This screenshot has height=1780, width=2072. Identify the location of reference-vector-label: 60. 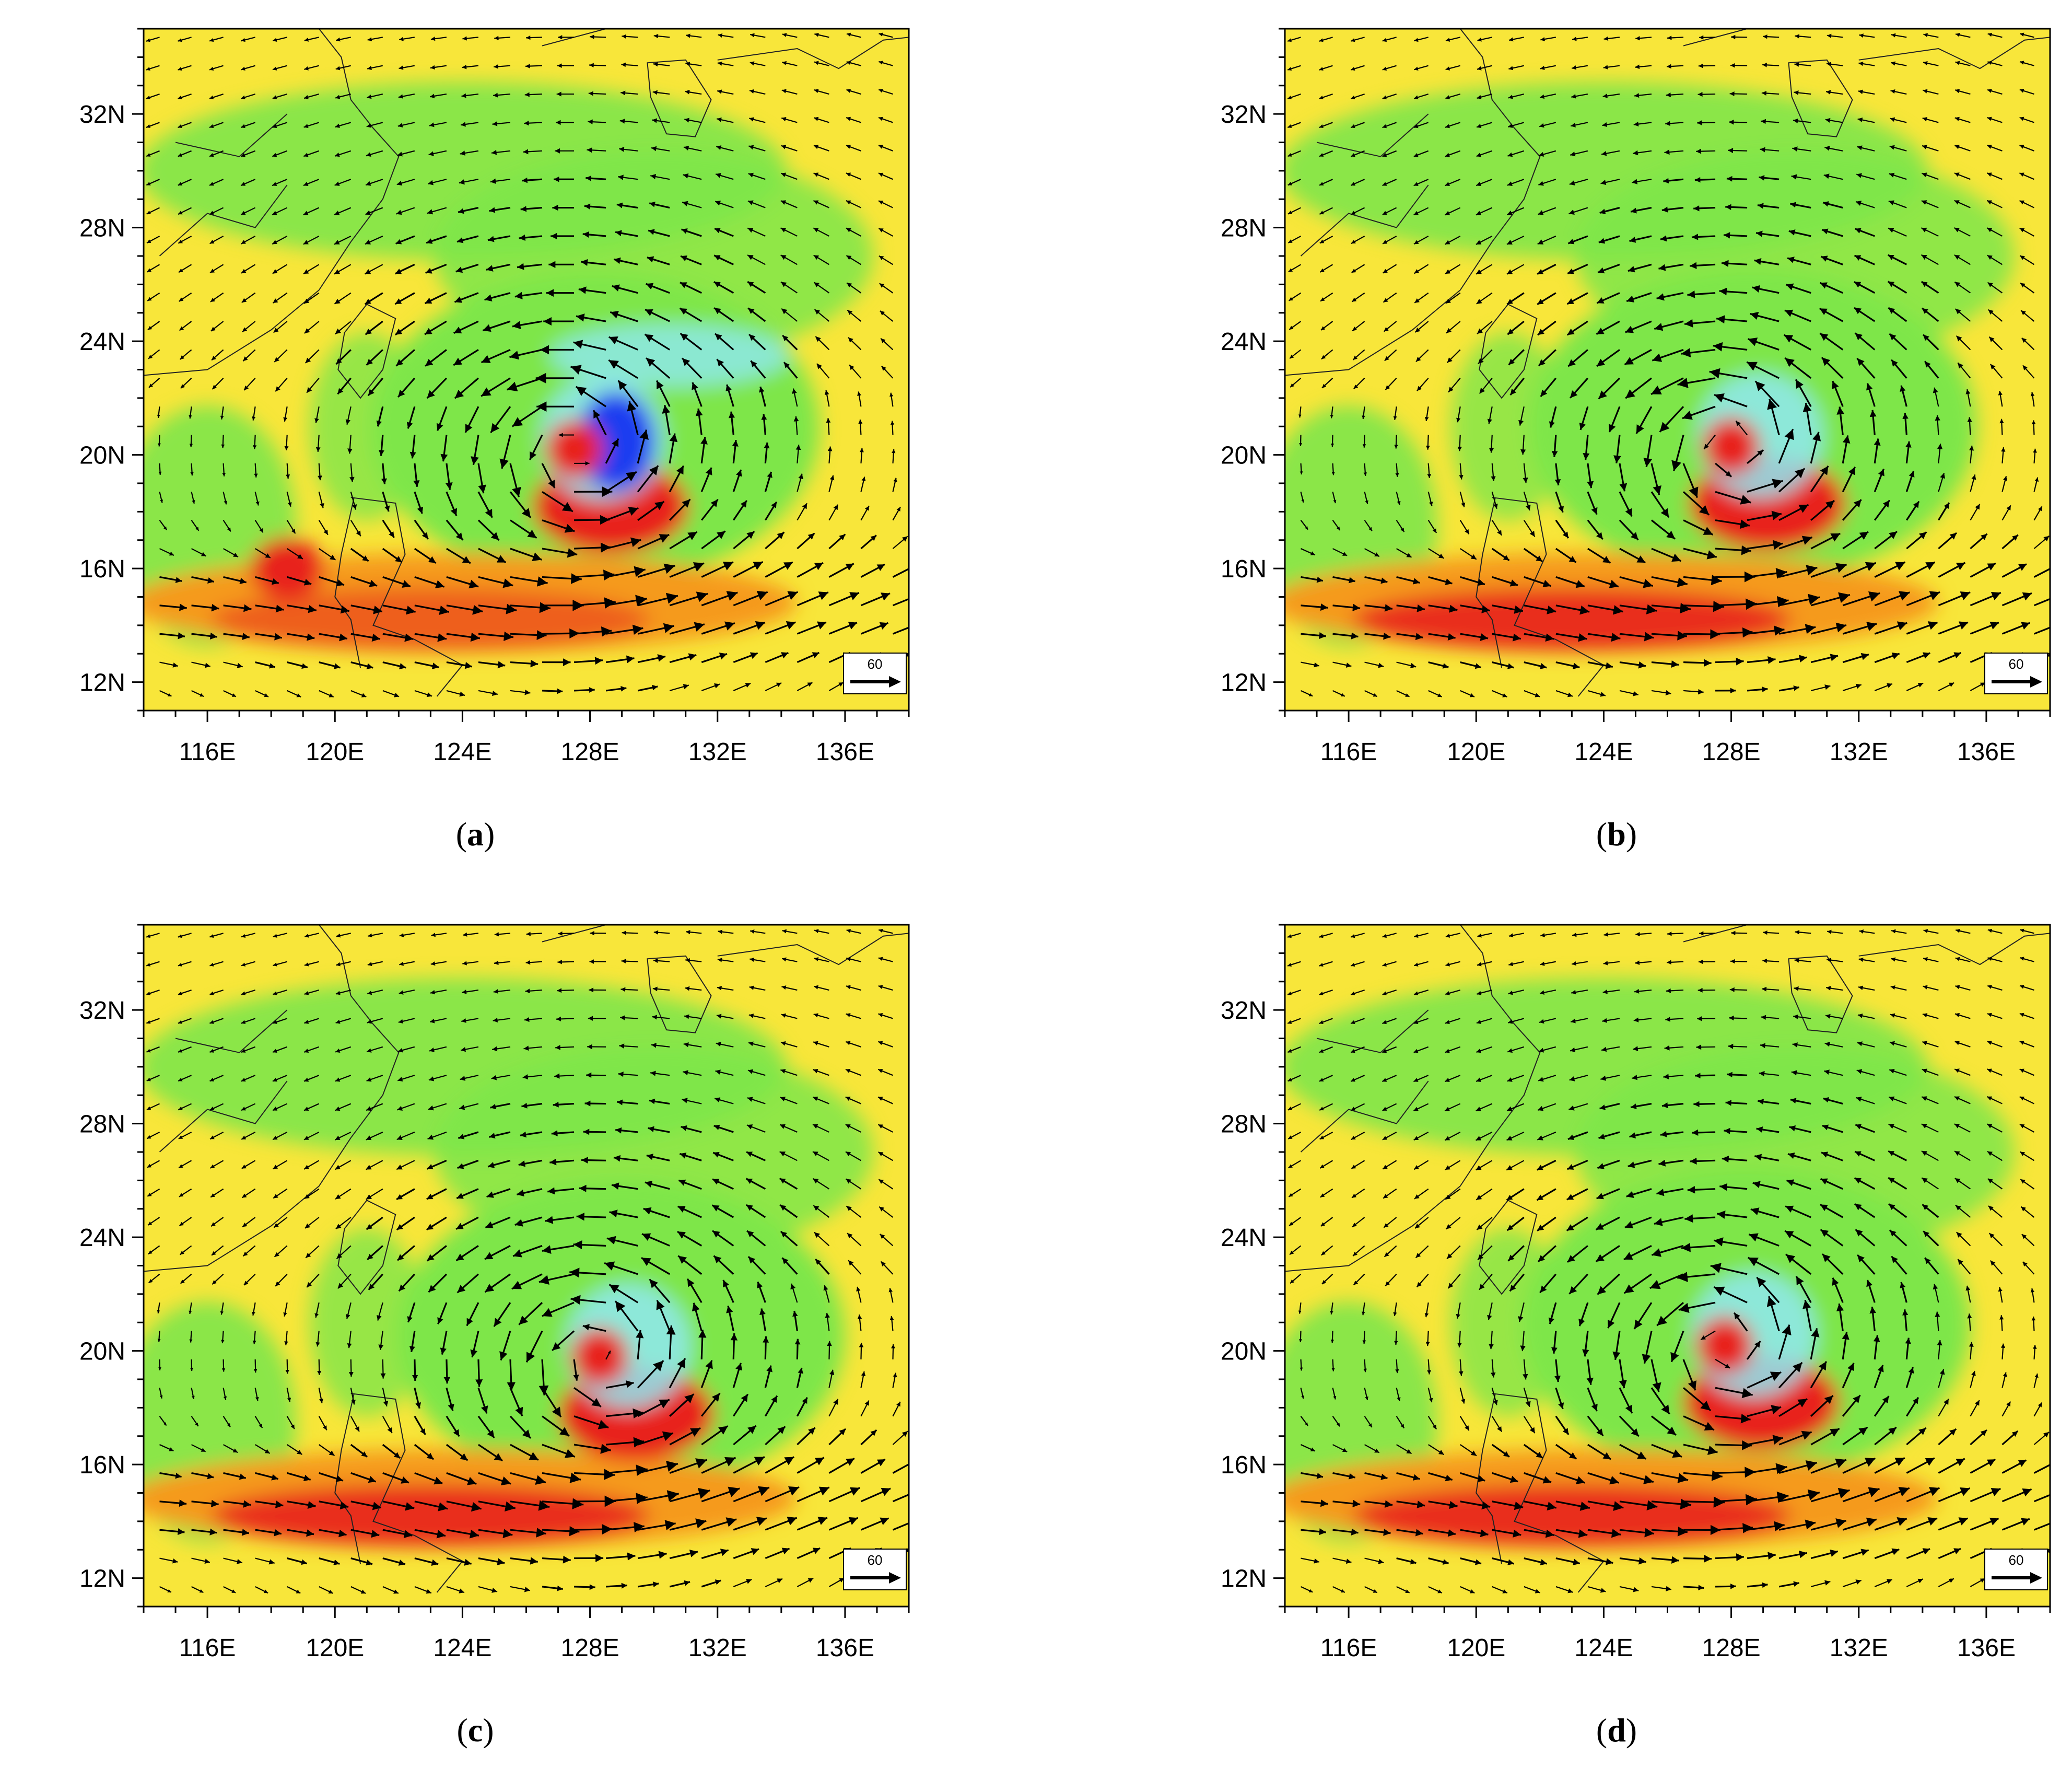
(876, 664).